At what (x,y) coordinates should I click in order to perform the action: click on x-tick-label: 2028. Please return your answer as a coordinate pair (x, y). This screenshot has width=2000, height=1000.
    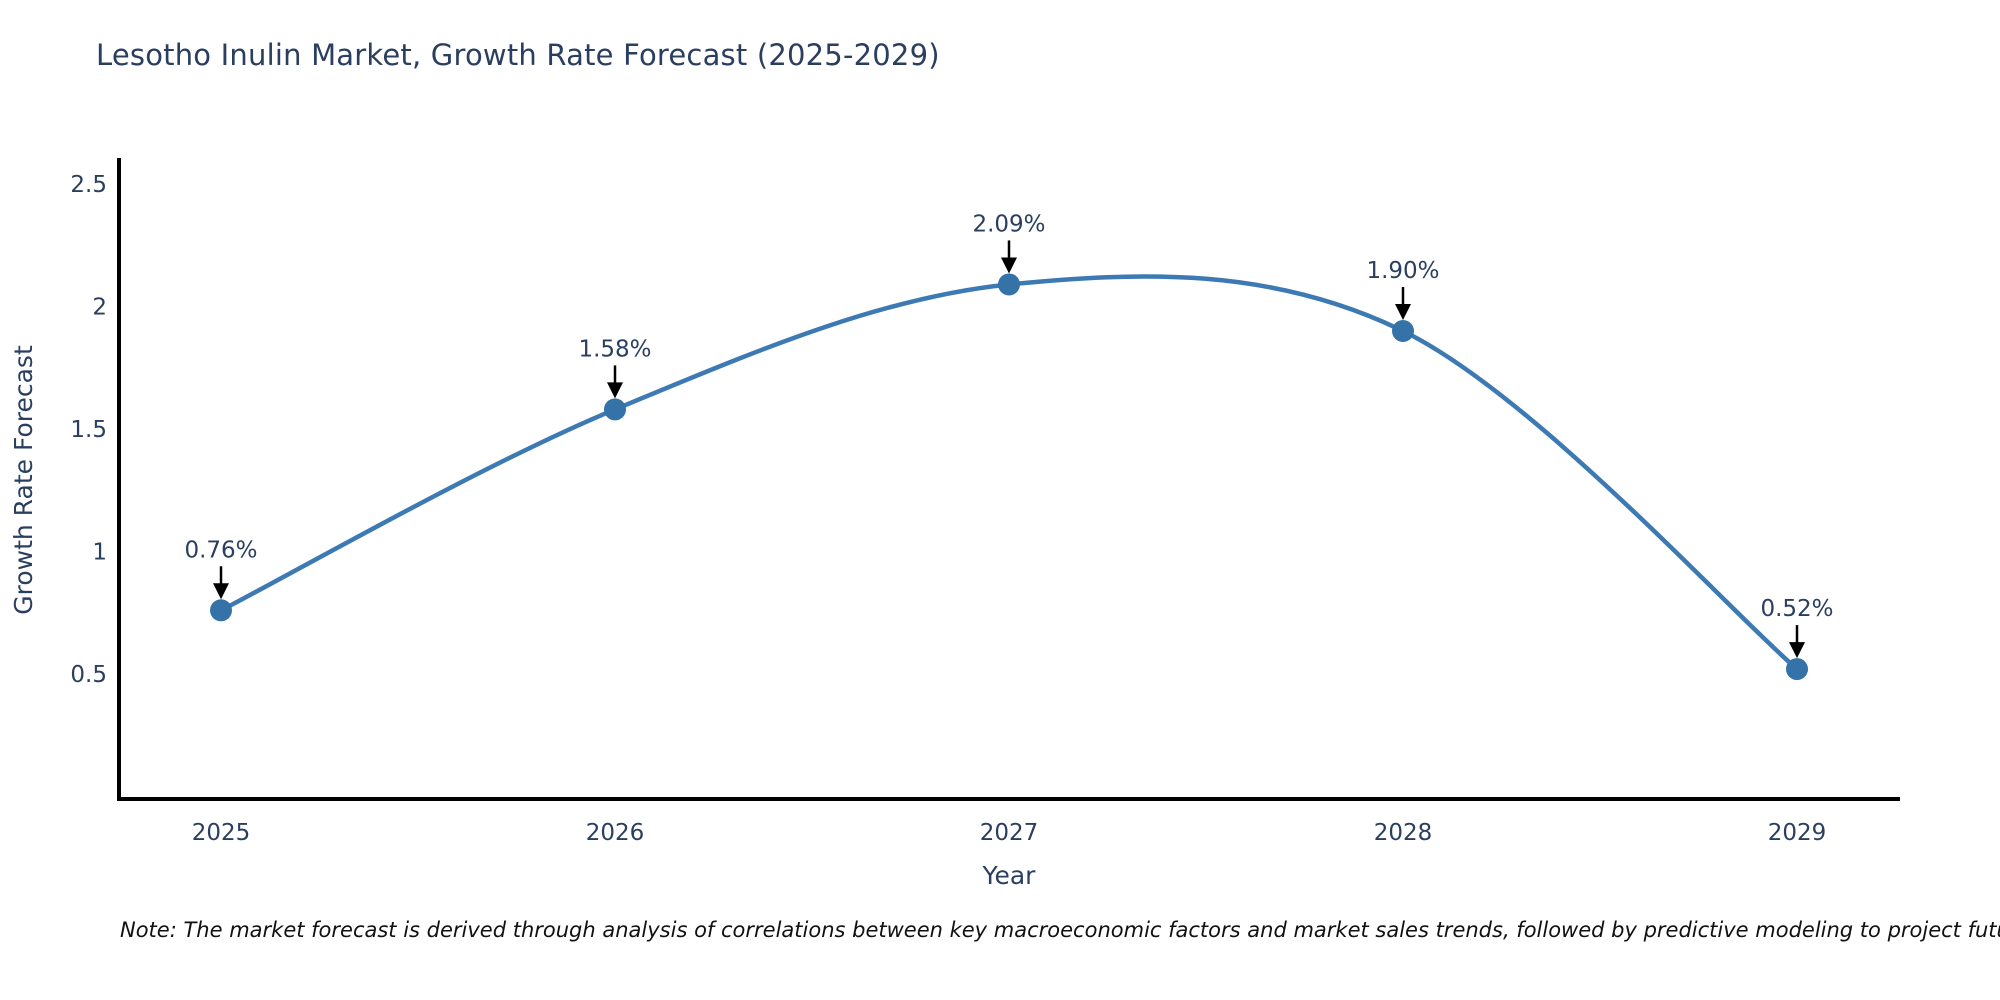
    Looking at the image, I should click on (1403, 833).